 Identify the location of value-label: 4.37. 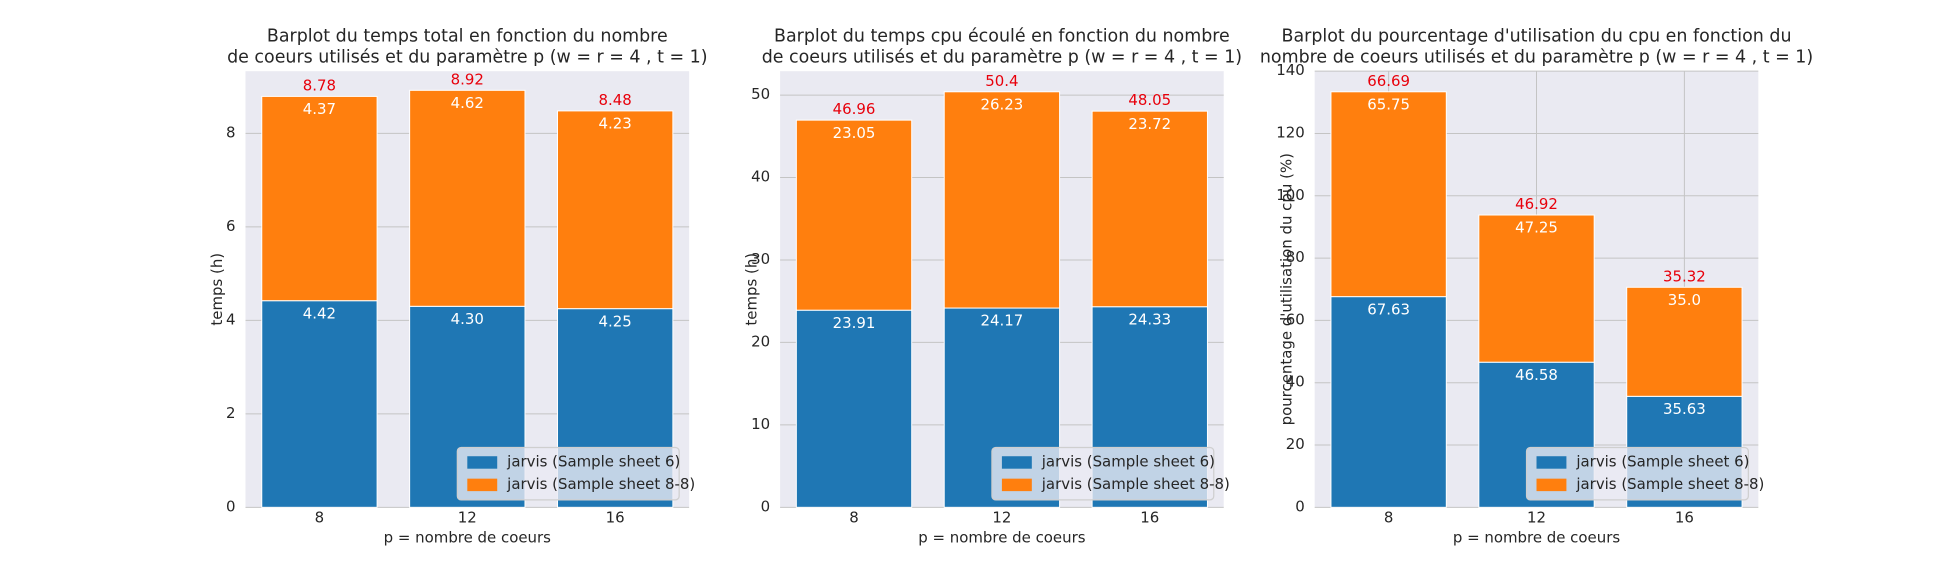
(319, 109).